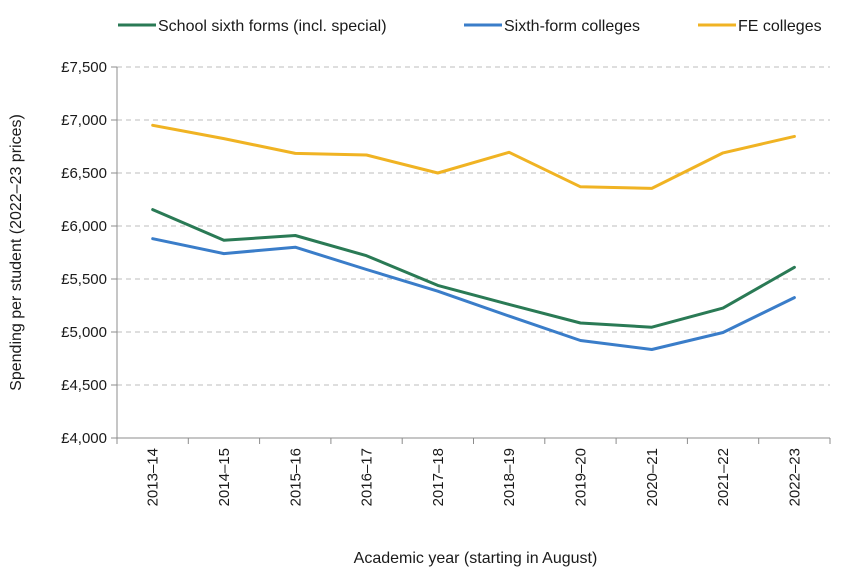  What do you see at coordinates (476, 558) in the screenshot?
I see `x-axis-title: Academic year (starting in August)` at bounding box center [476, 558].